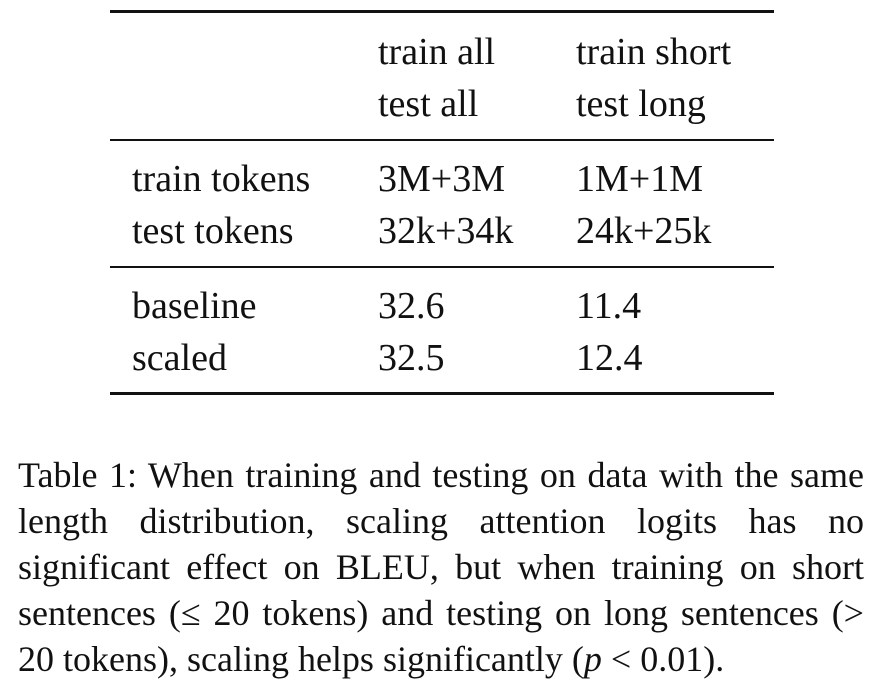  Describe the element at coordinates (221, 179) in the screenshot. I see `row-label: train tokens` at that location.